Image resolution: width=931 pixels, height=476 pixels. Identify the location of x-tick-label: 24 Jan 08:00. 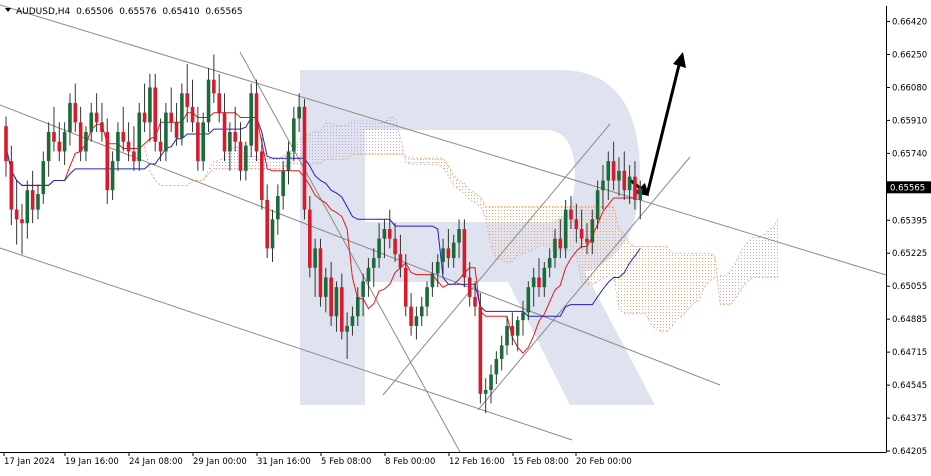
(156, 462).